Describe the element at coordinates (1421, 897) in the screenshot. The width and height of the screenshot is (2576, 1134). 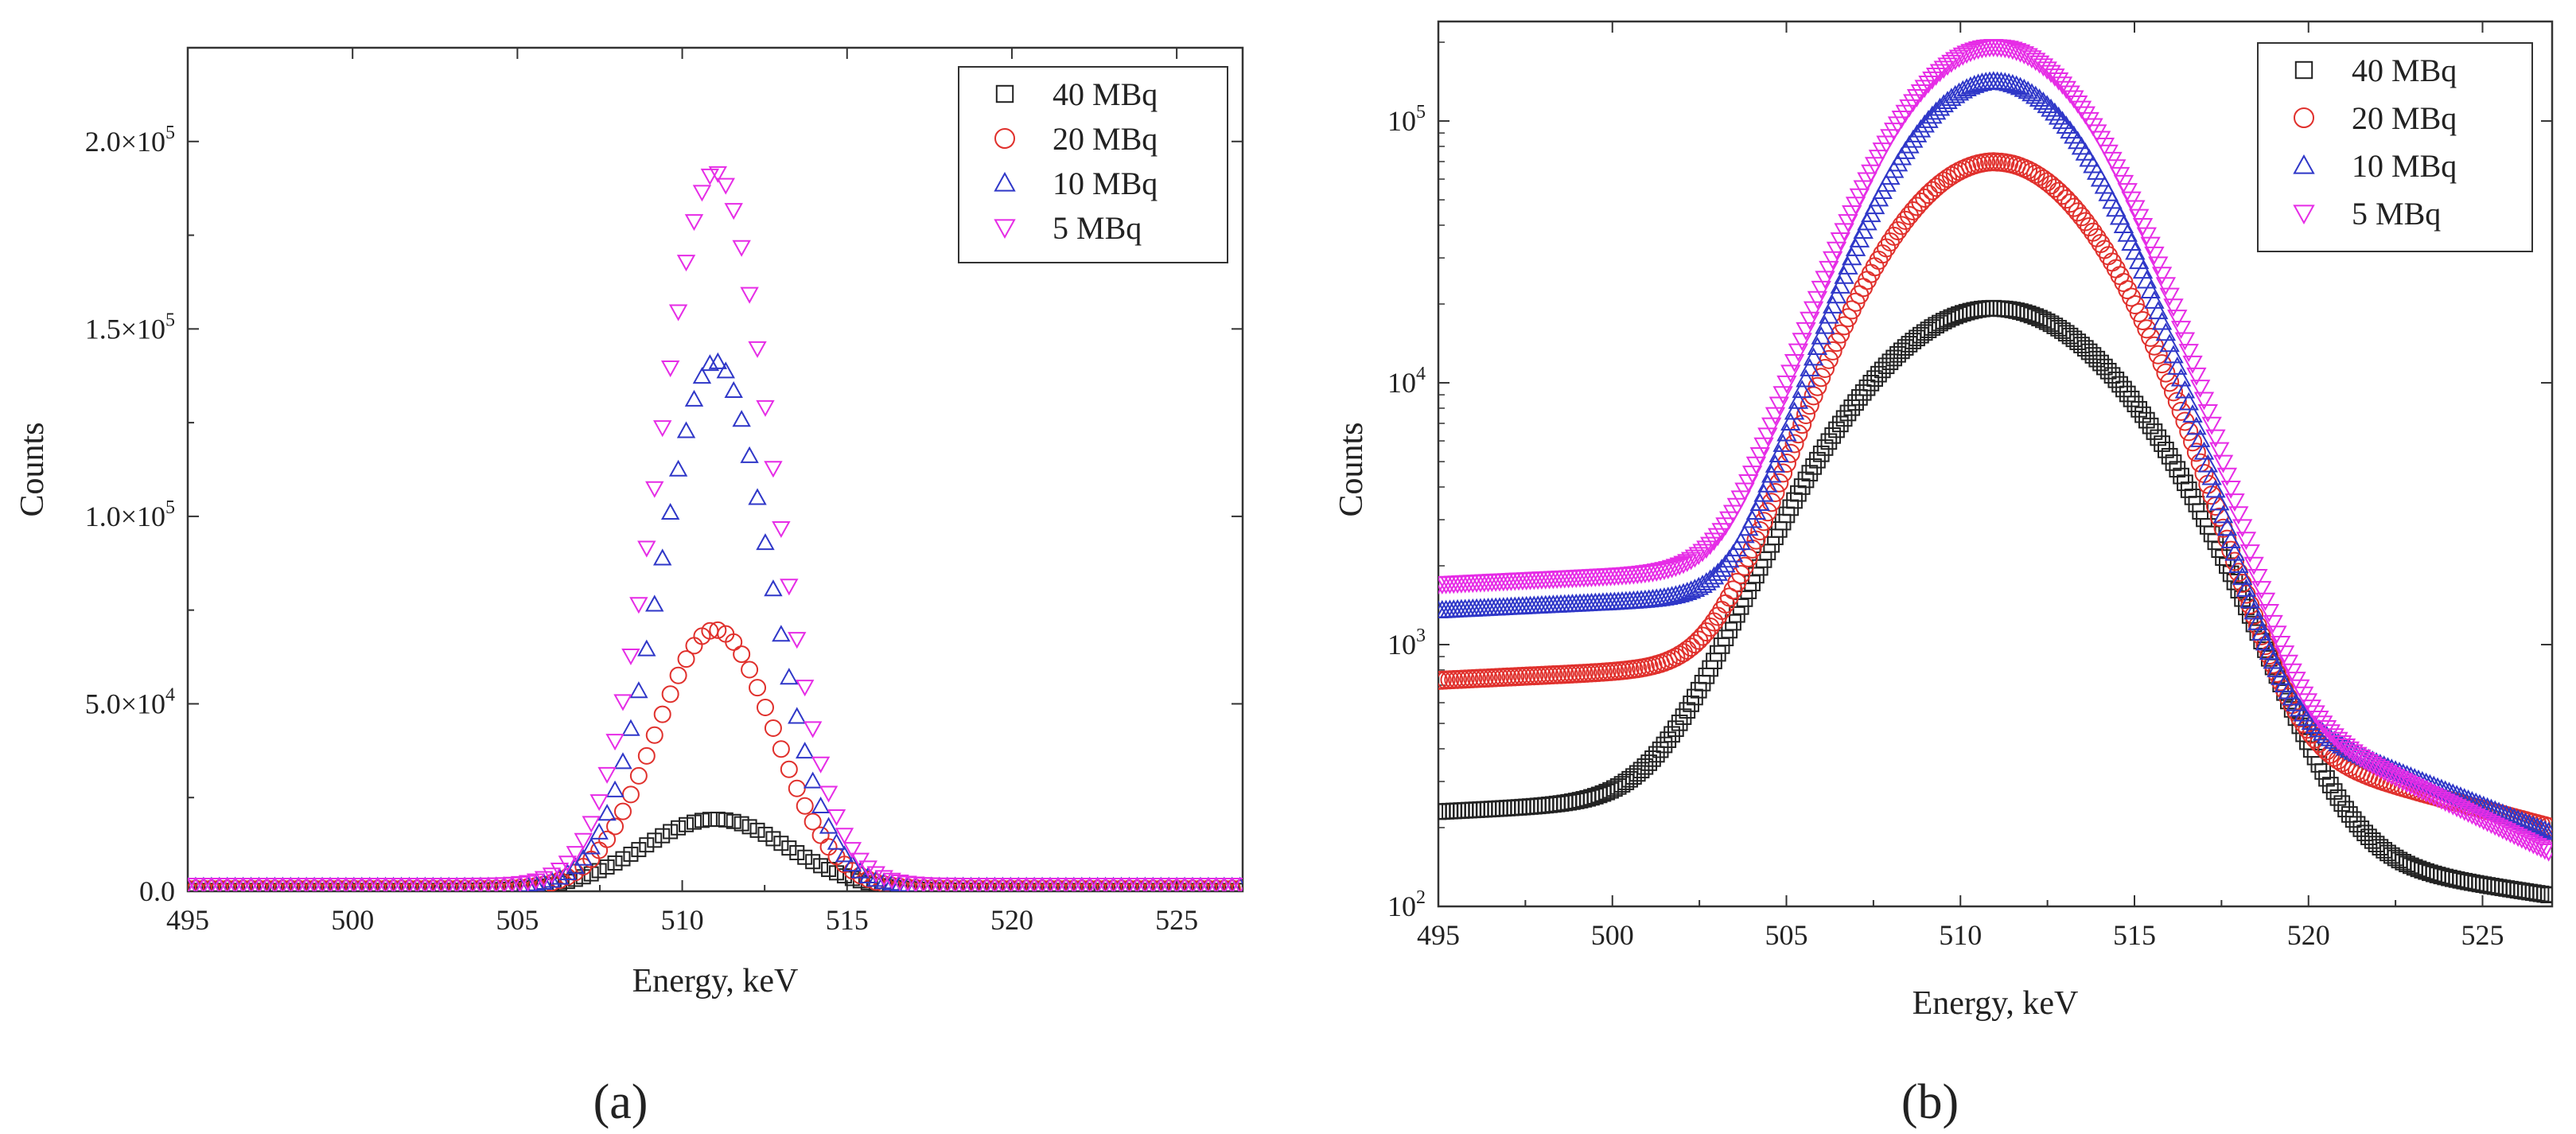
I see `y-tick-label-exponent: 2` at that location.